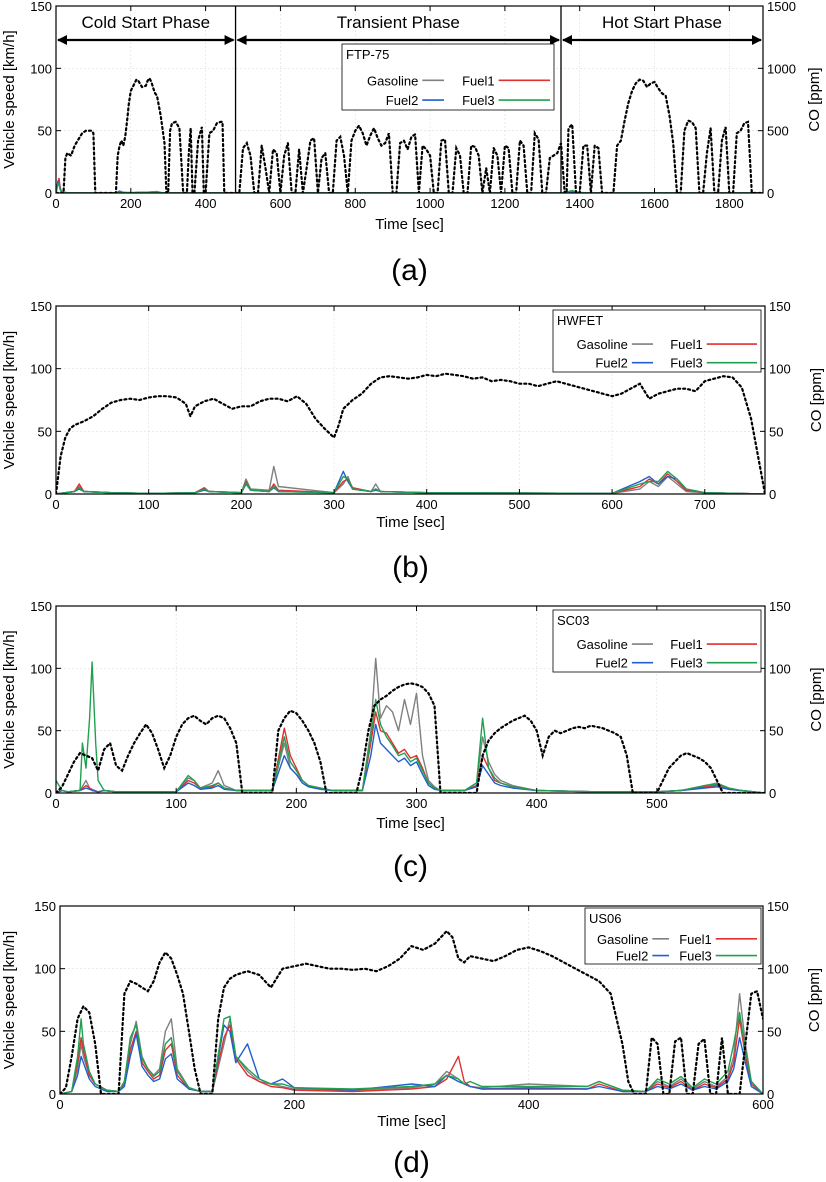 This screenshot has height=1182, width=826. I want to click on series-line-fuel1, so click(409, 185).